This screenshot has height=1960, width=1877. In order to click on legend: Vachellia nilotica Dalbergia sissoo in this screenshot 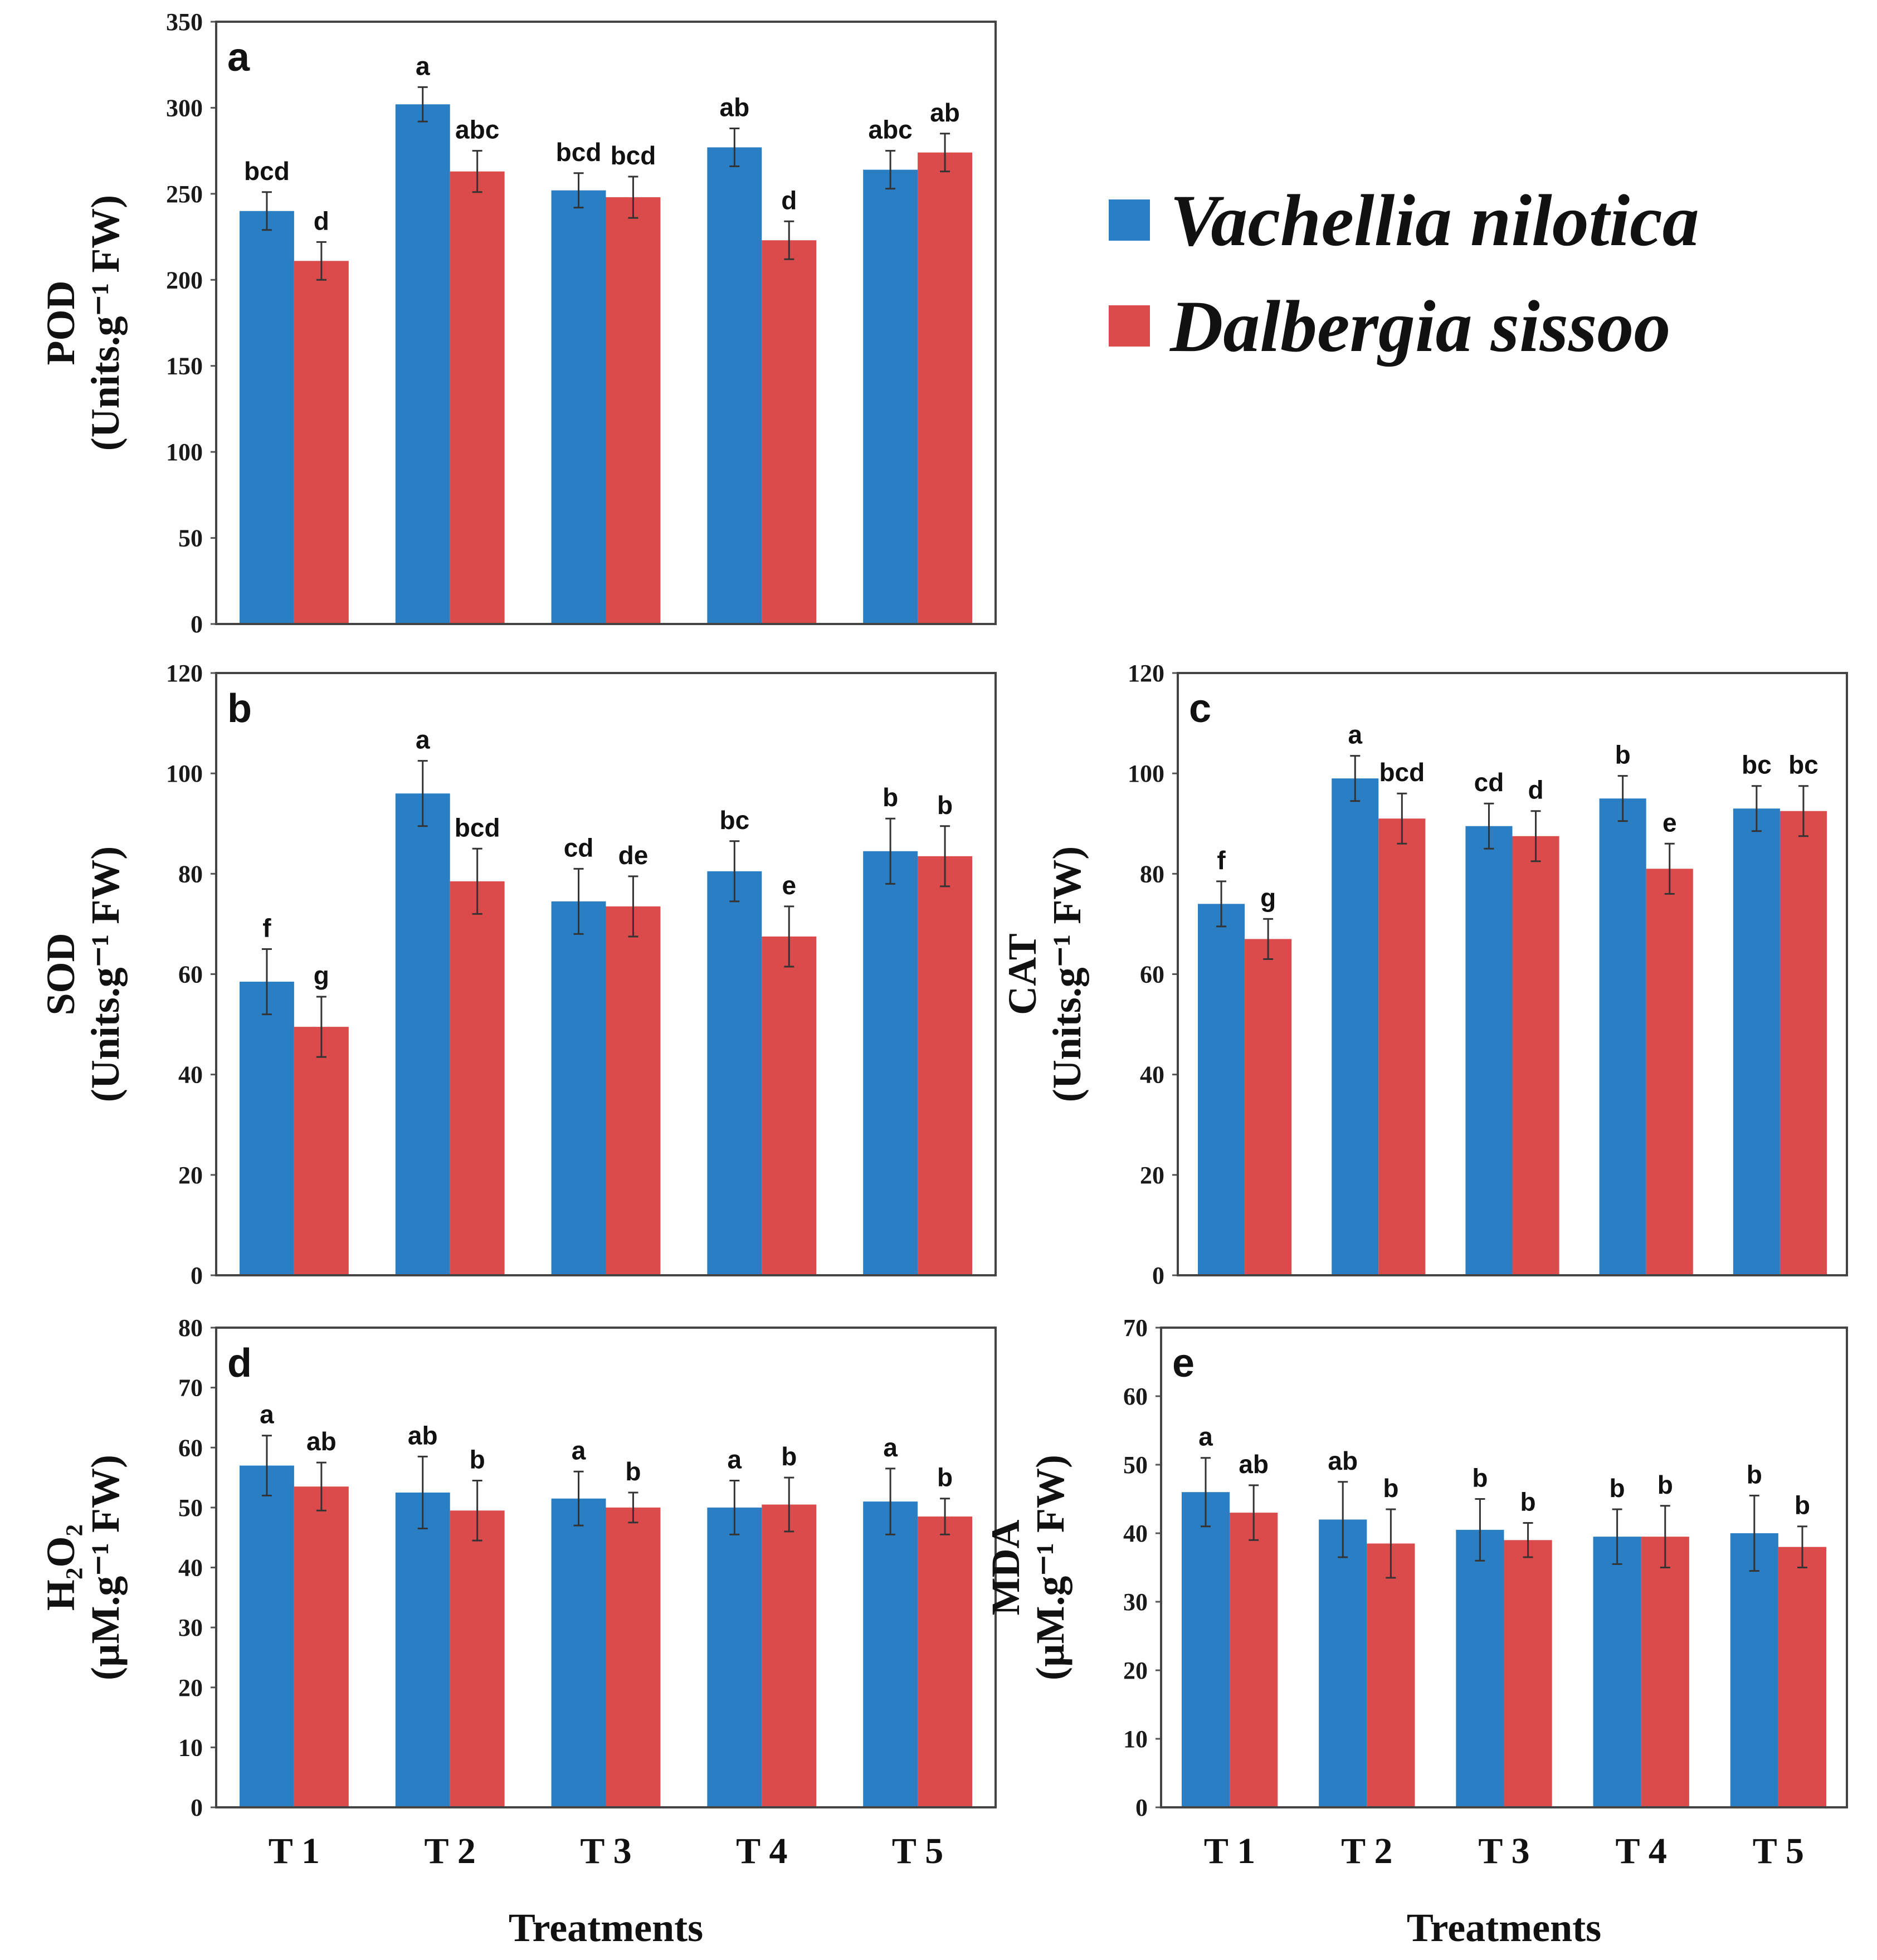, I will do `click(1404, 273)`.